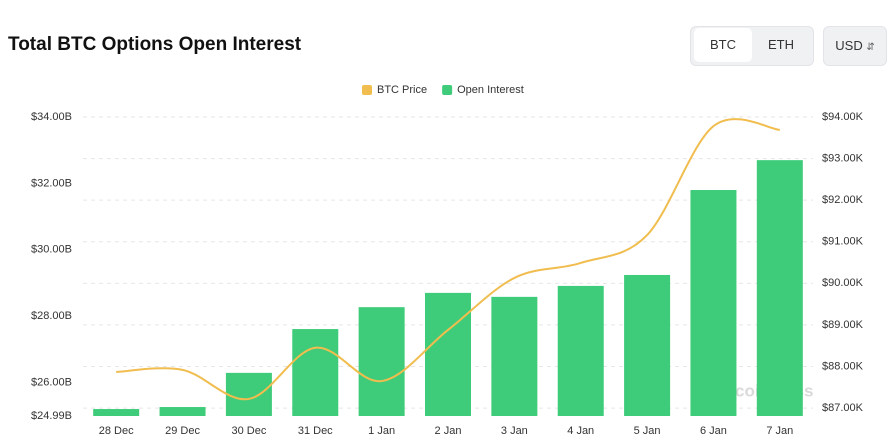 The image size is (891, 439). I want to click on btc-button: BTC, so click(723, 45).